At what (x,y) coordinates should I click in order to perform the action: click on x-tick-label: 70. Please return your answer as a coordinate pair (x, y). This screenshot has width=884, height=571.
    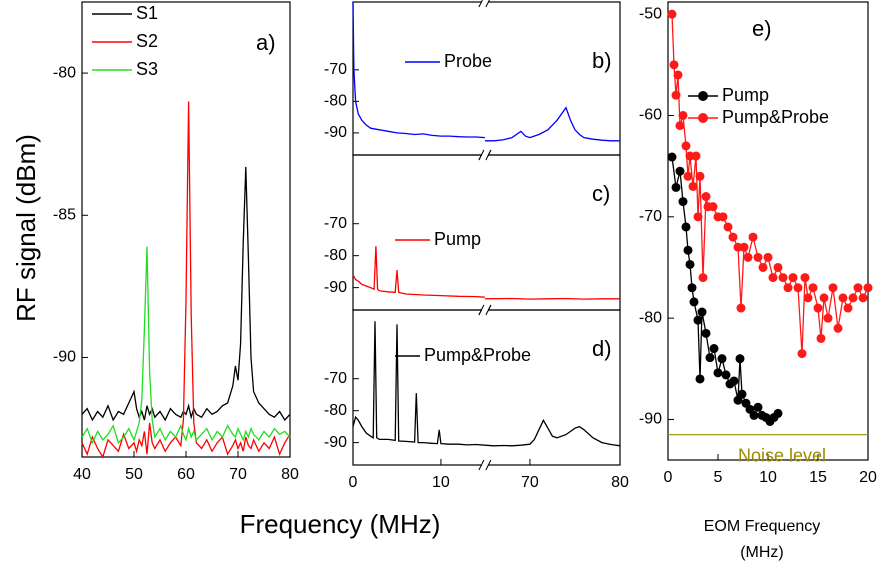
    Looking at the image, I should click on (530, 482).